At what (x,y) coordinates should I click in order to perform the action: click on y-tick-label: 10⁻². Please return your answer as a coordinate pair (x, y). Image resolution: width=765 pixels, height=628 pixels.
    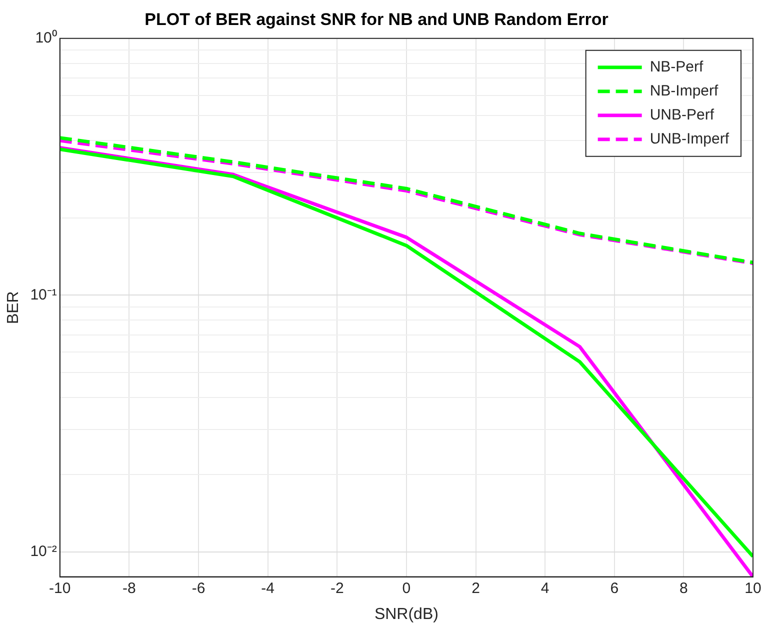
    Looking at the image, I should click on (43, 551).